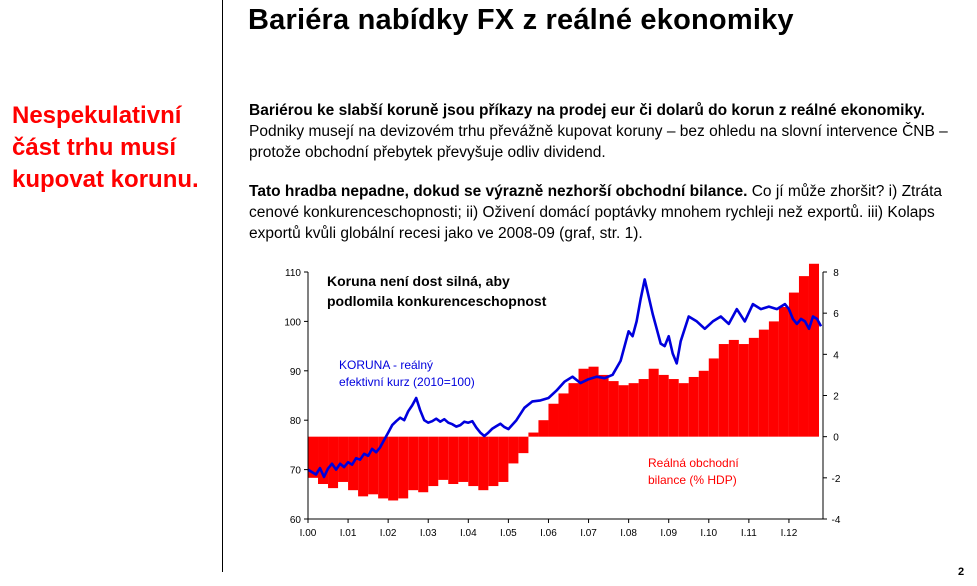  Describe the element at coordinates (836, 397) in the screenshot. I see `right-tick-label: 2` at that location.